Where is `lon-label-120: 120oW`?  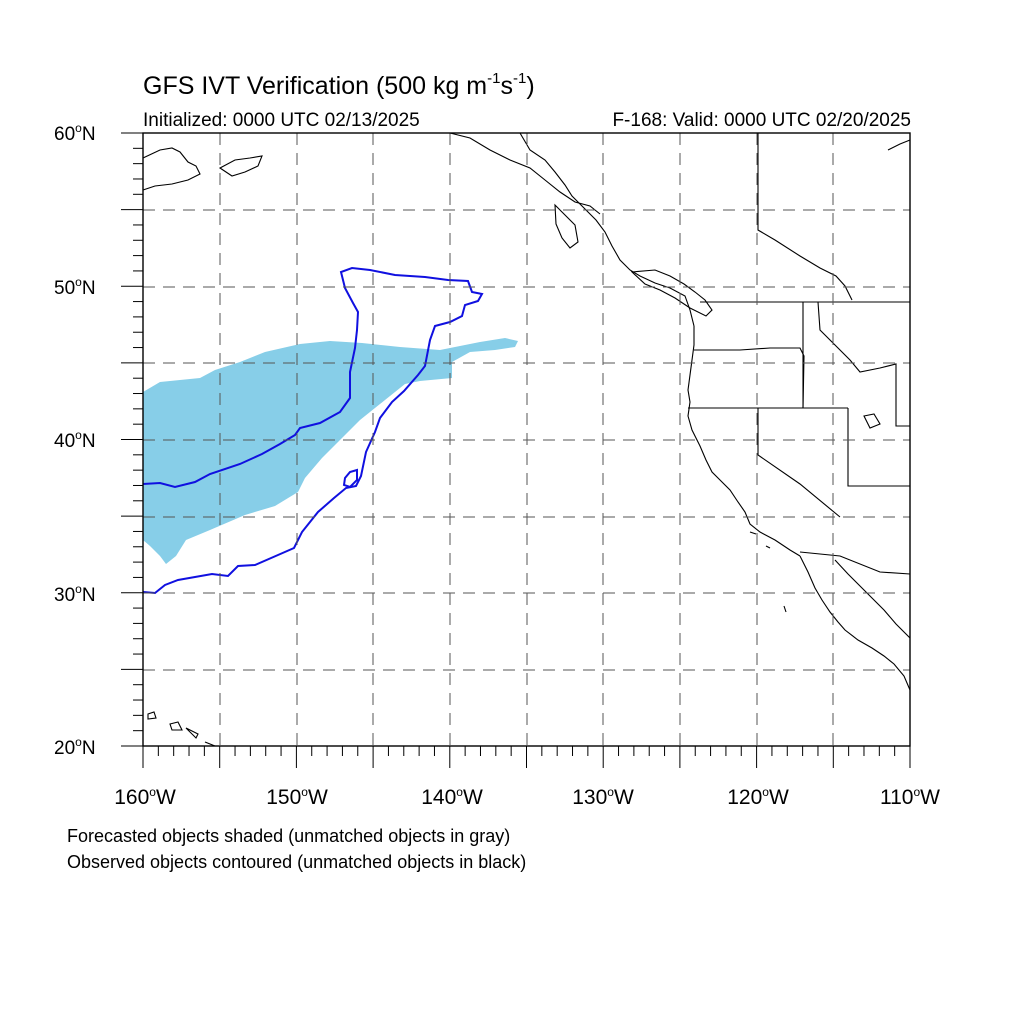 lon-label-120: 120oW is located at coordinates (758, 797).